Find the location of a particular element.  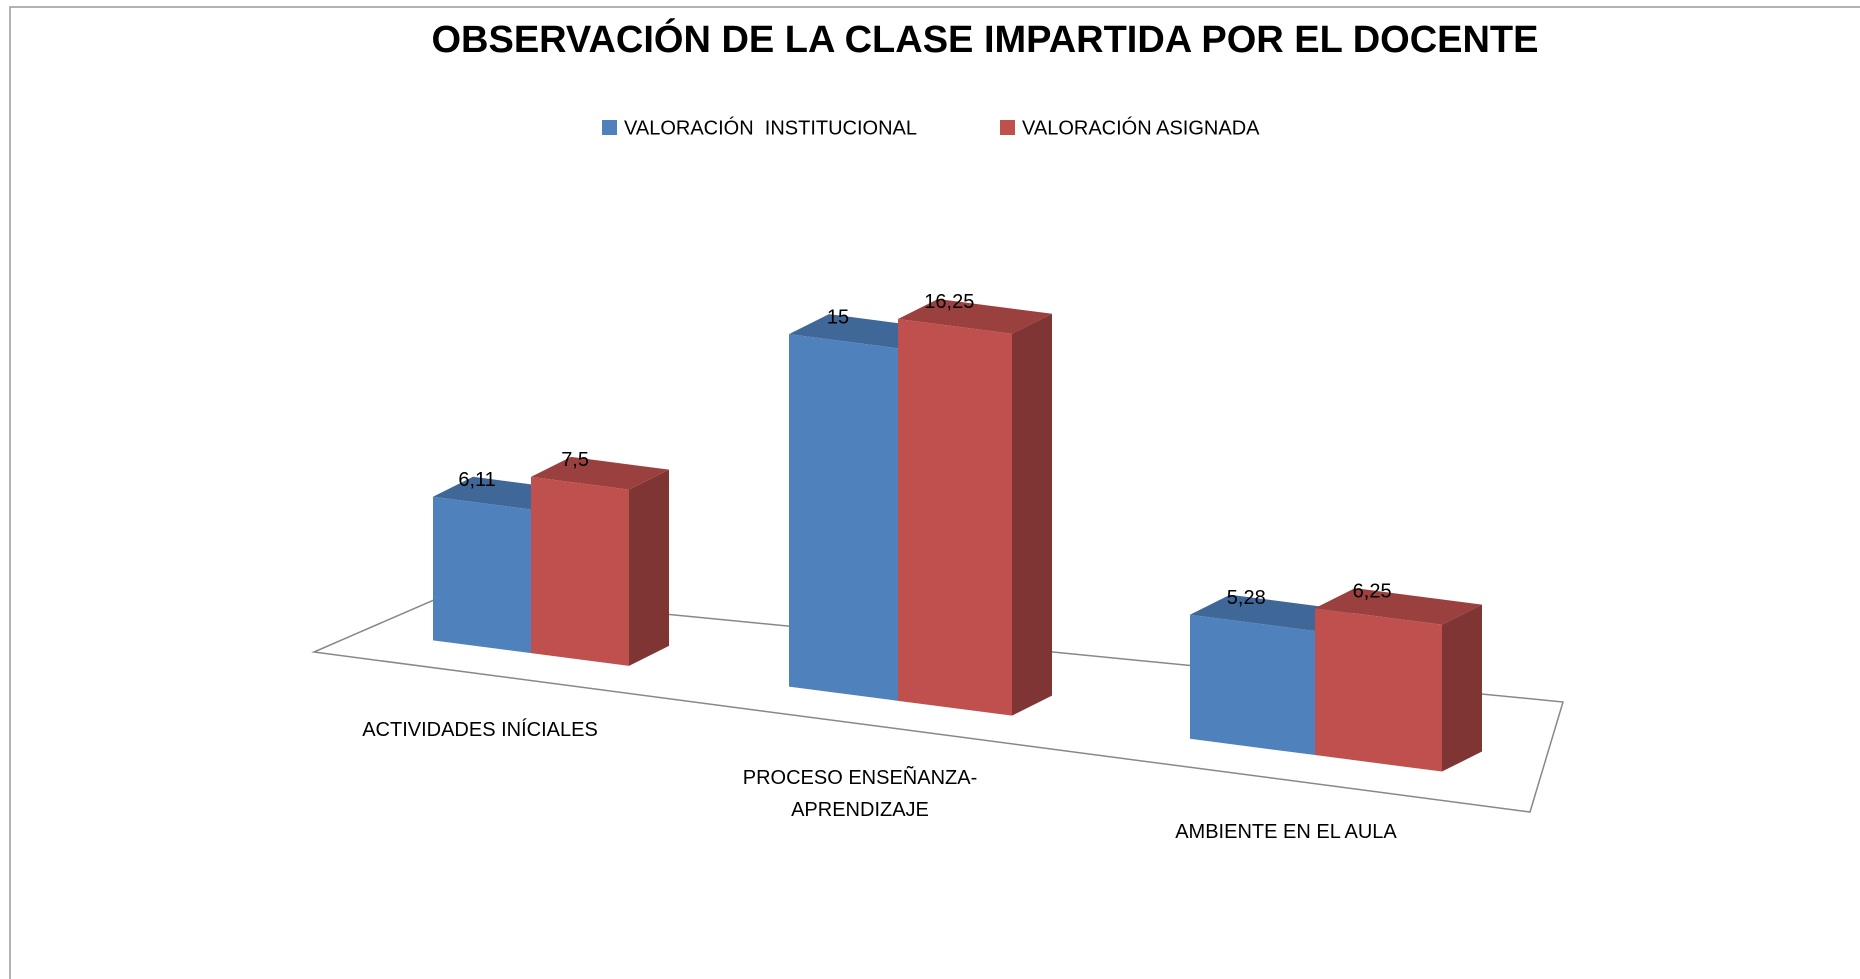

data-label: 6,25 is located at coordinates (1372, 591).